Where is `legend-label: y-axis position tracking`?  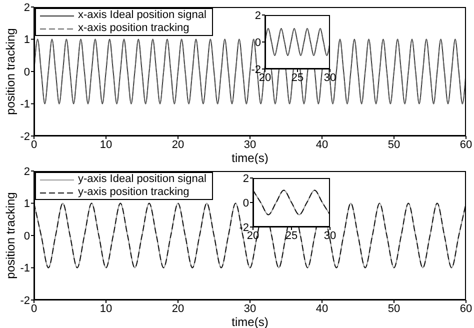 legend-label: y-axis position tracking is located at coordinates (134, 192).